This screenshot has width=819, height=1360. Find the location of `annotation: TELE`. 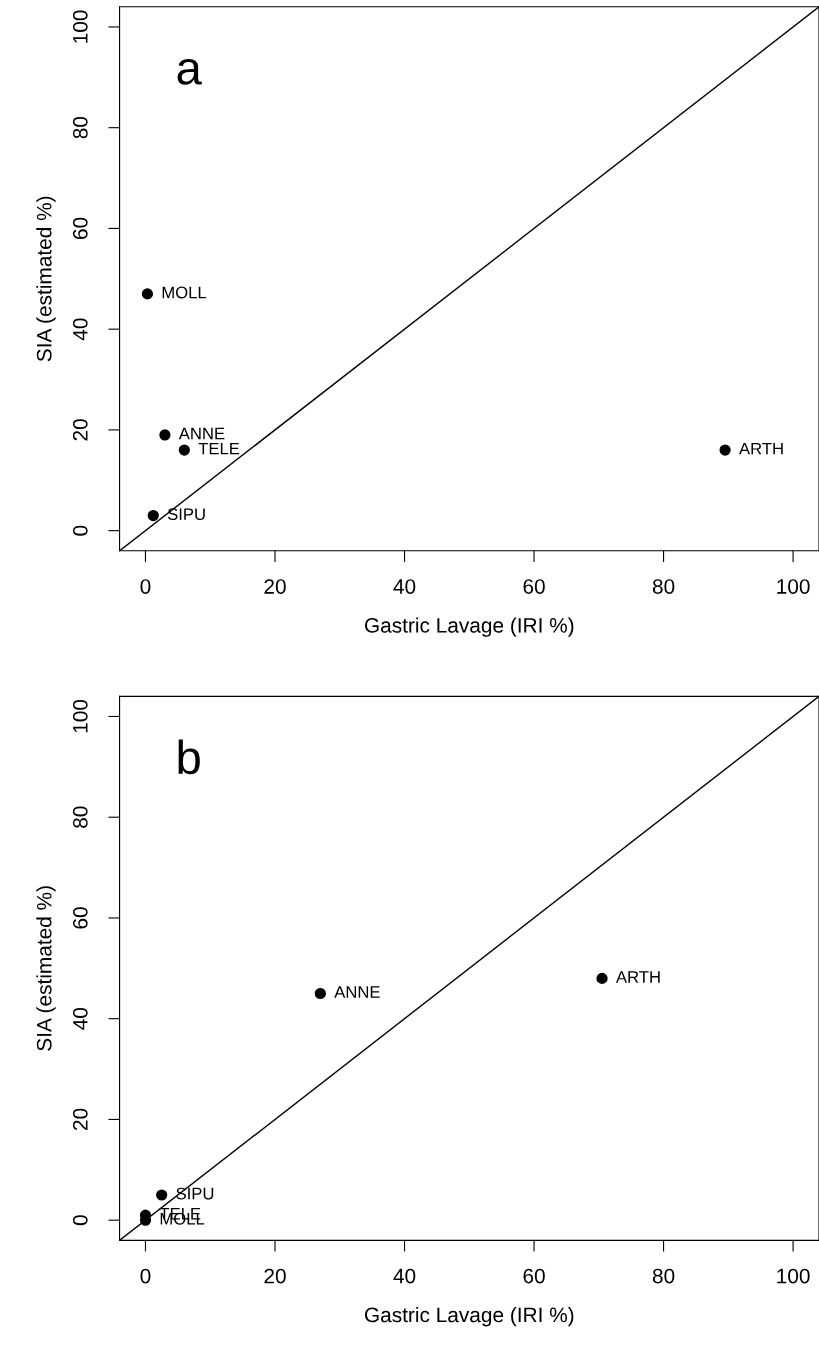

annotation: TELE is located at coordinates (219, 448).